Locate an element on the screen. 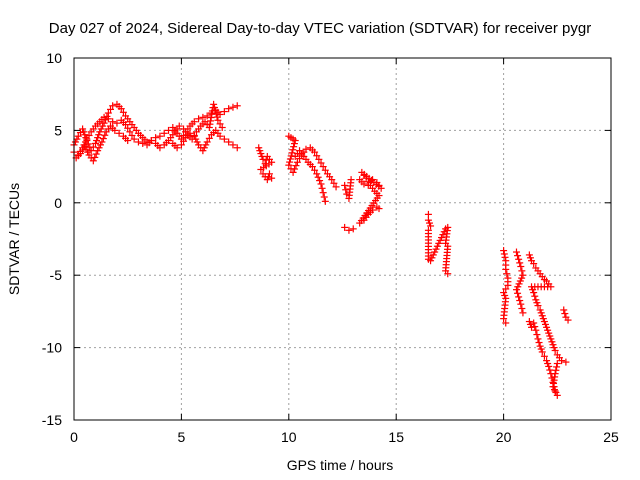 The height and width of the screenshot is (480, 640). x-tick-label: 10 is located at coordinates (289, 437).